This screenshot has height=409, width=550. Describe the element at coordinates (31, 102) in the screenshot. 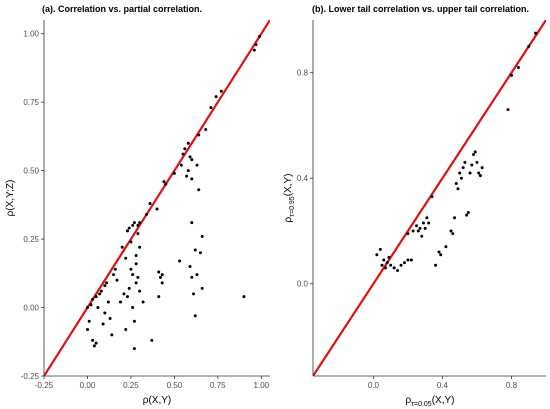

I see `pa-y-tick-label: 0.75` at that location.